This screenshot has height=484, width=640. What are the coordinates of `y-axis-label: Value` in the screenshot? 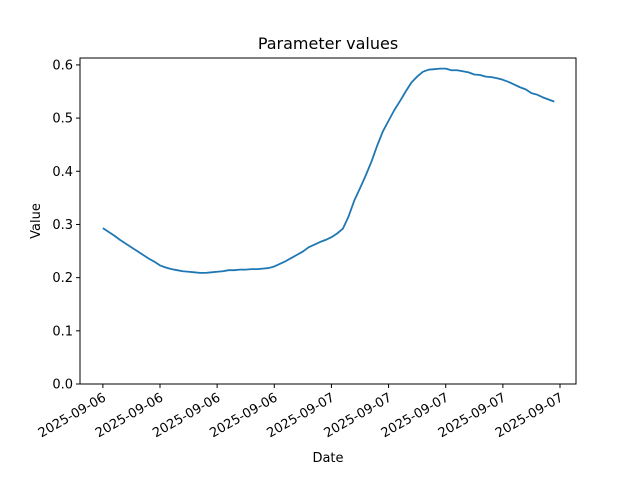 It's located at (36, 221).